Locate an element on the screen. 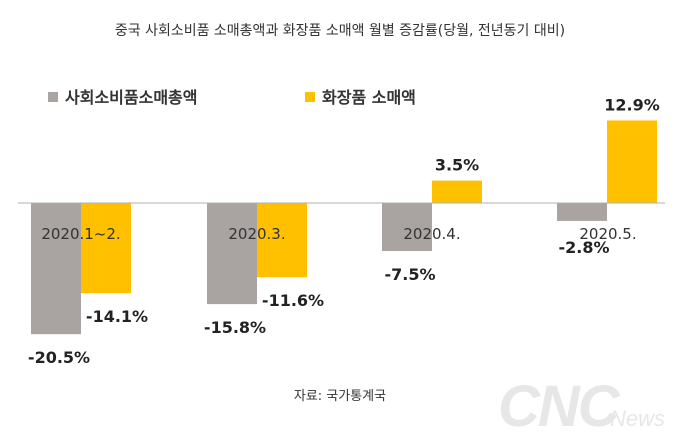 This screenshot has height=443, width=680. category-label-1: 2020.3. is located at coordinates (256, 234).